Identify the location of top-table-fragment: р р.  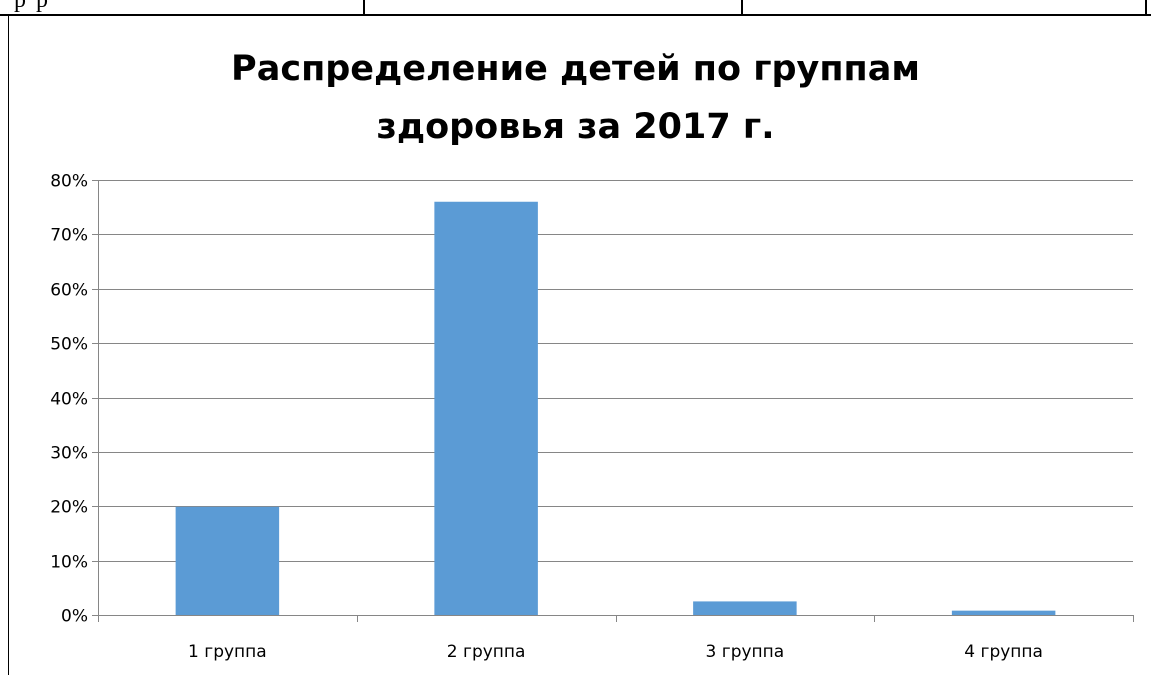
(575, 8).